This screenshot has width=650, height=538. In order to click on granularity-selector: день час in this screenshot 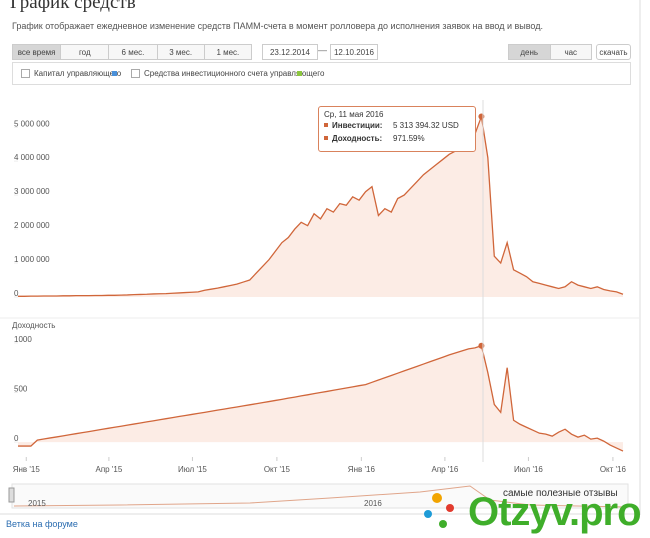, I will do `click(550, 52)`.